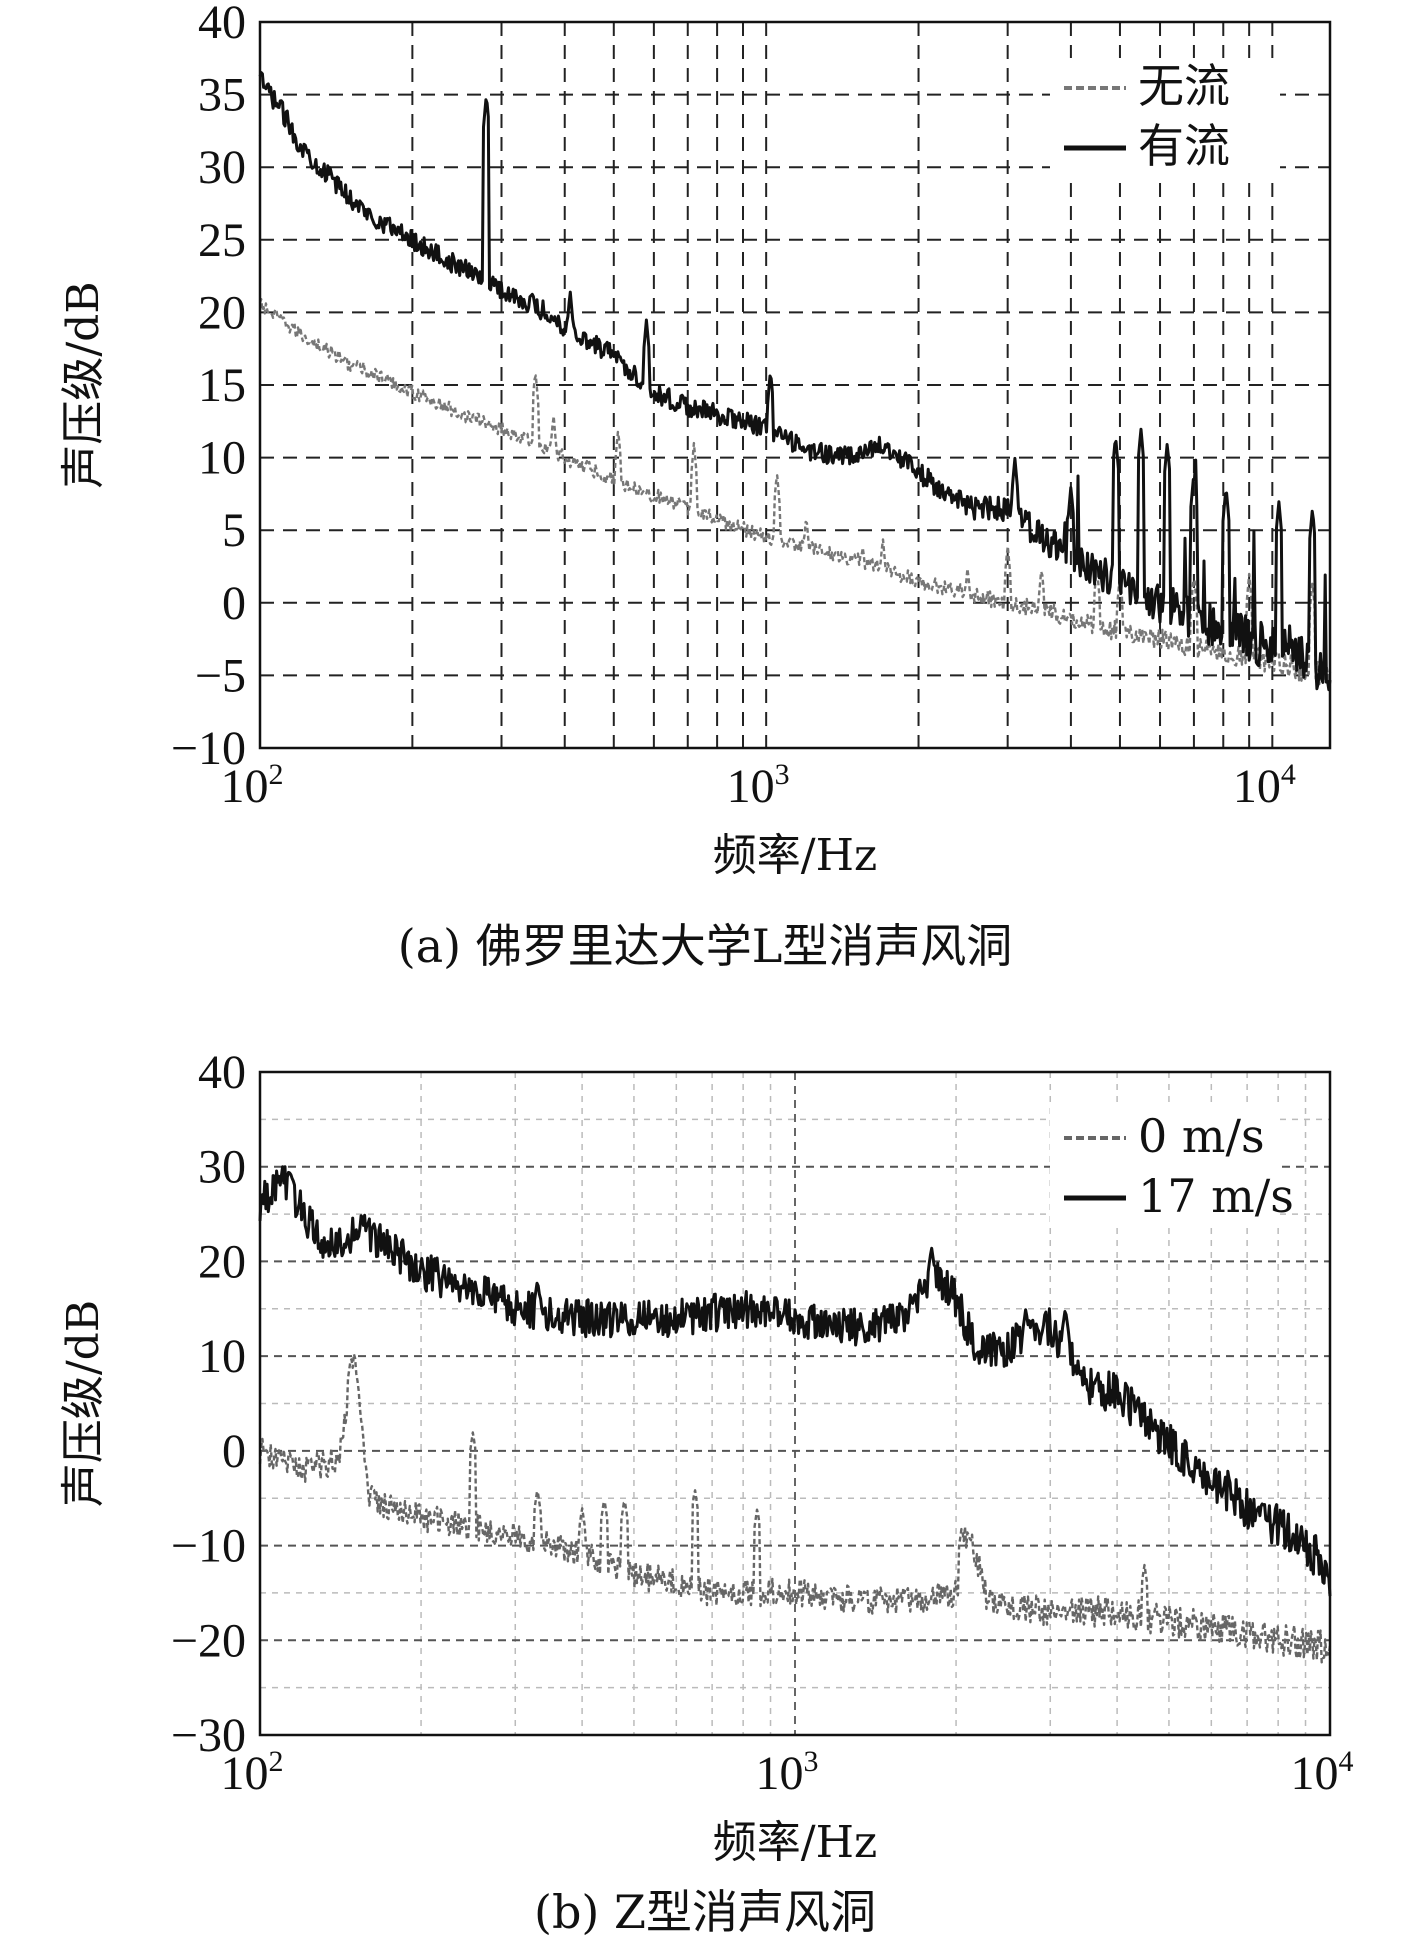 The height and width of the screenshot is (1946, 1417). I want to click on legend-label: 0 m/s, so click(1201, 1136).